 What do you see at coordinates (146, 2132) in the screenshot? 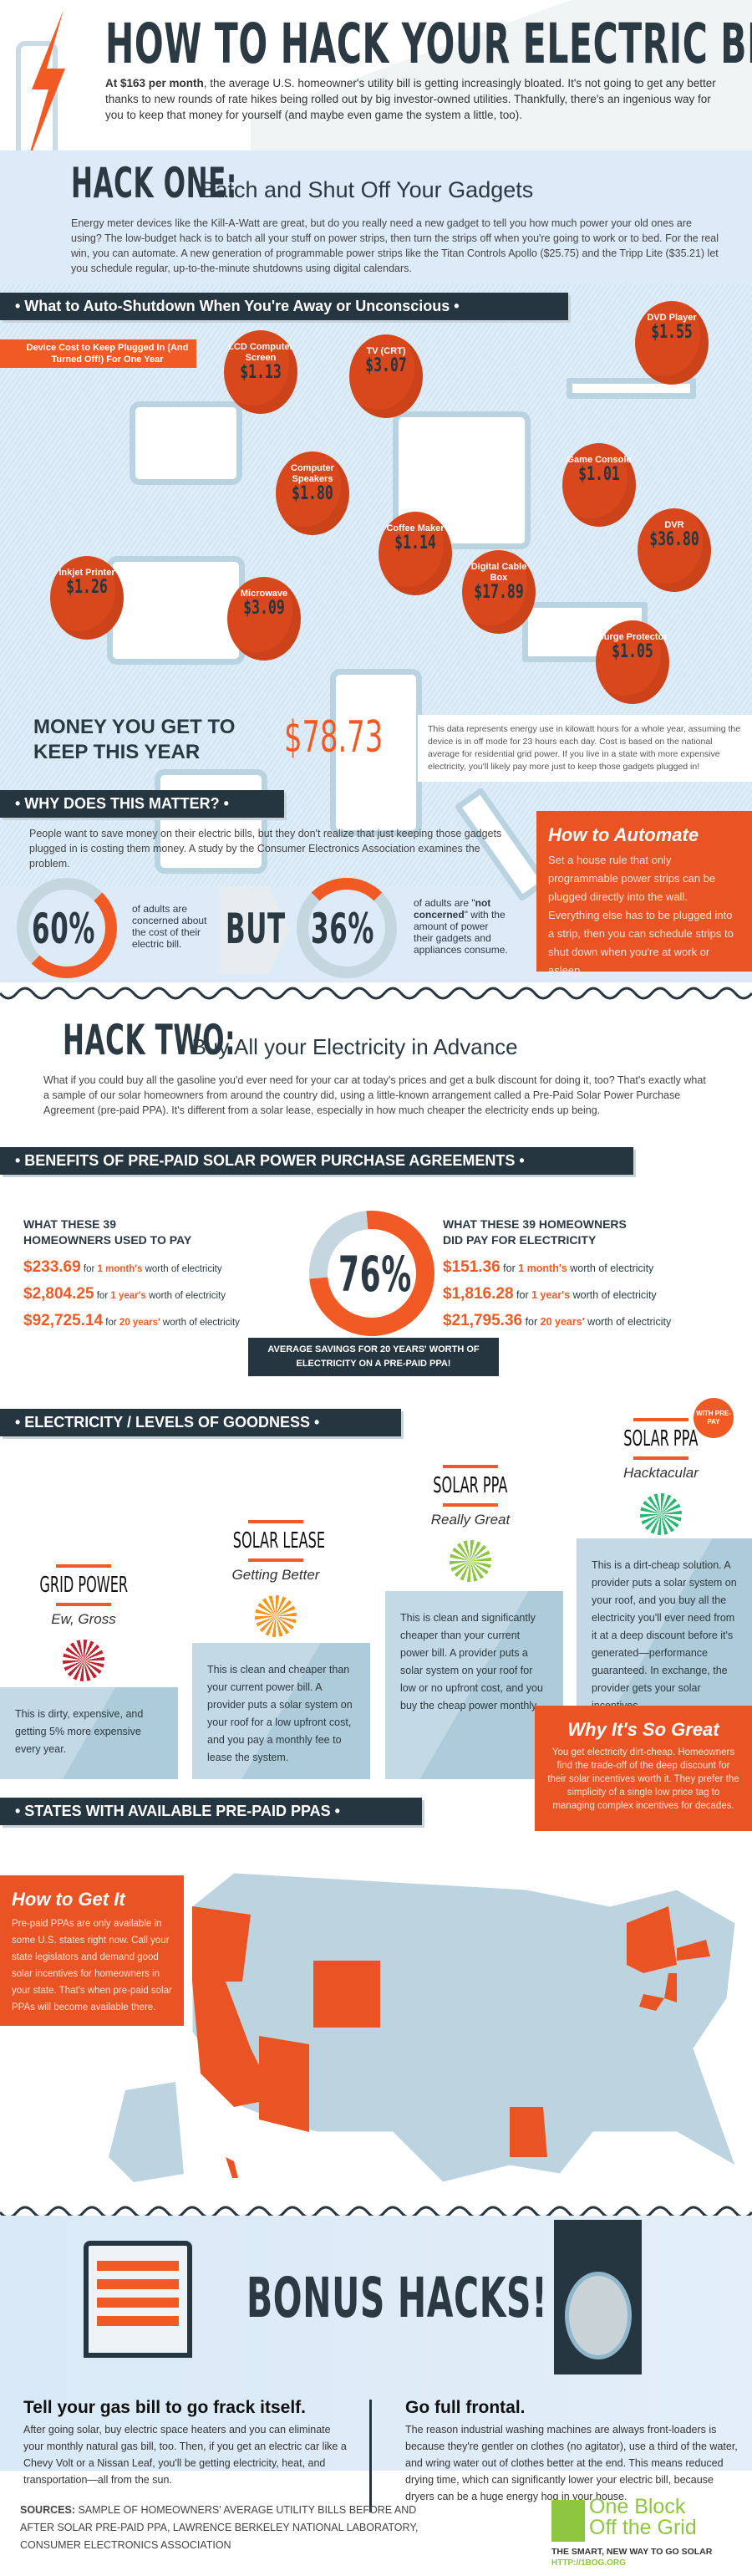
I see `state-alaska` at bounding box center [146, 2132].